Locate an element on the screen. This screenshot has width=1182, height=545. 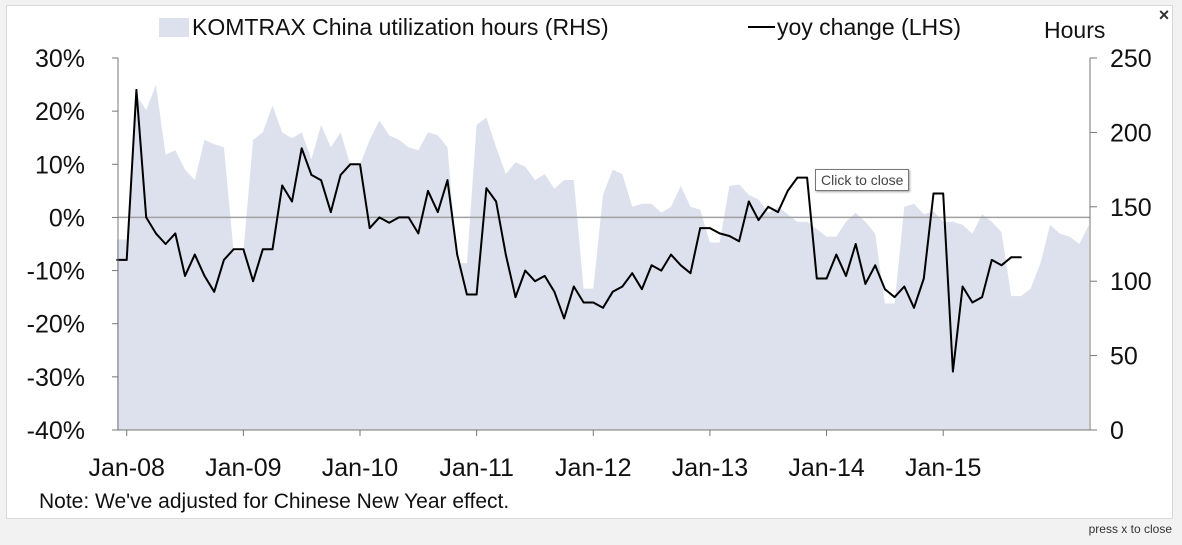
legend-area-swatch is located at coordinates (174, 27).